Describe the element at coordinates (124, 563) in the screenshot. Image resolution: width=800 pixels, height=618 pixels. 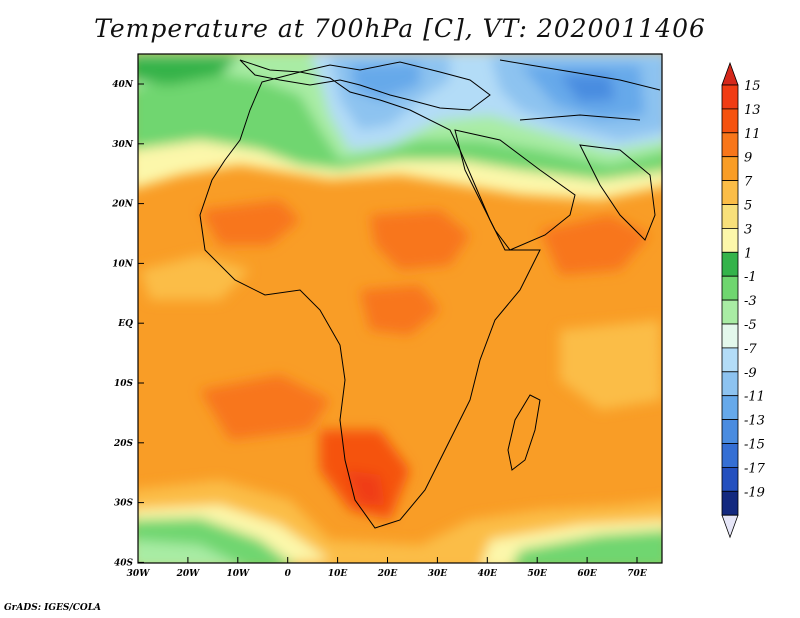
I see `lat-label: 40S` at that location.